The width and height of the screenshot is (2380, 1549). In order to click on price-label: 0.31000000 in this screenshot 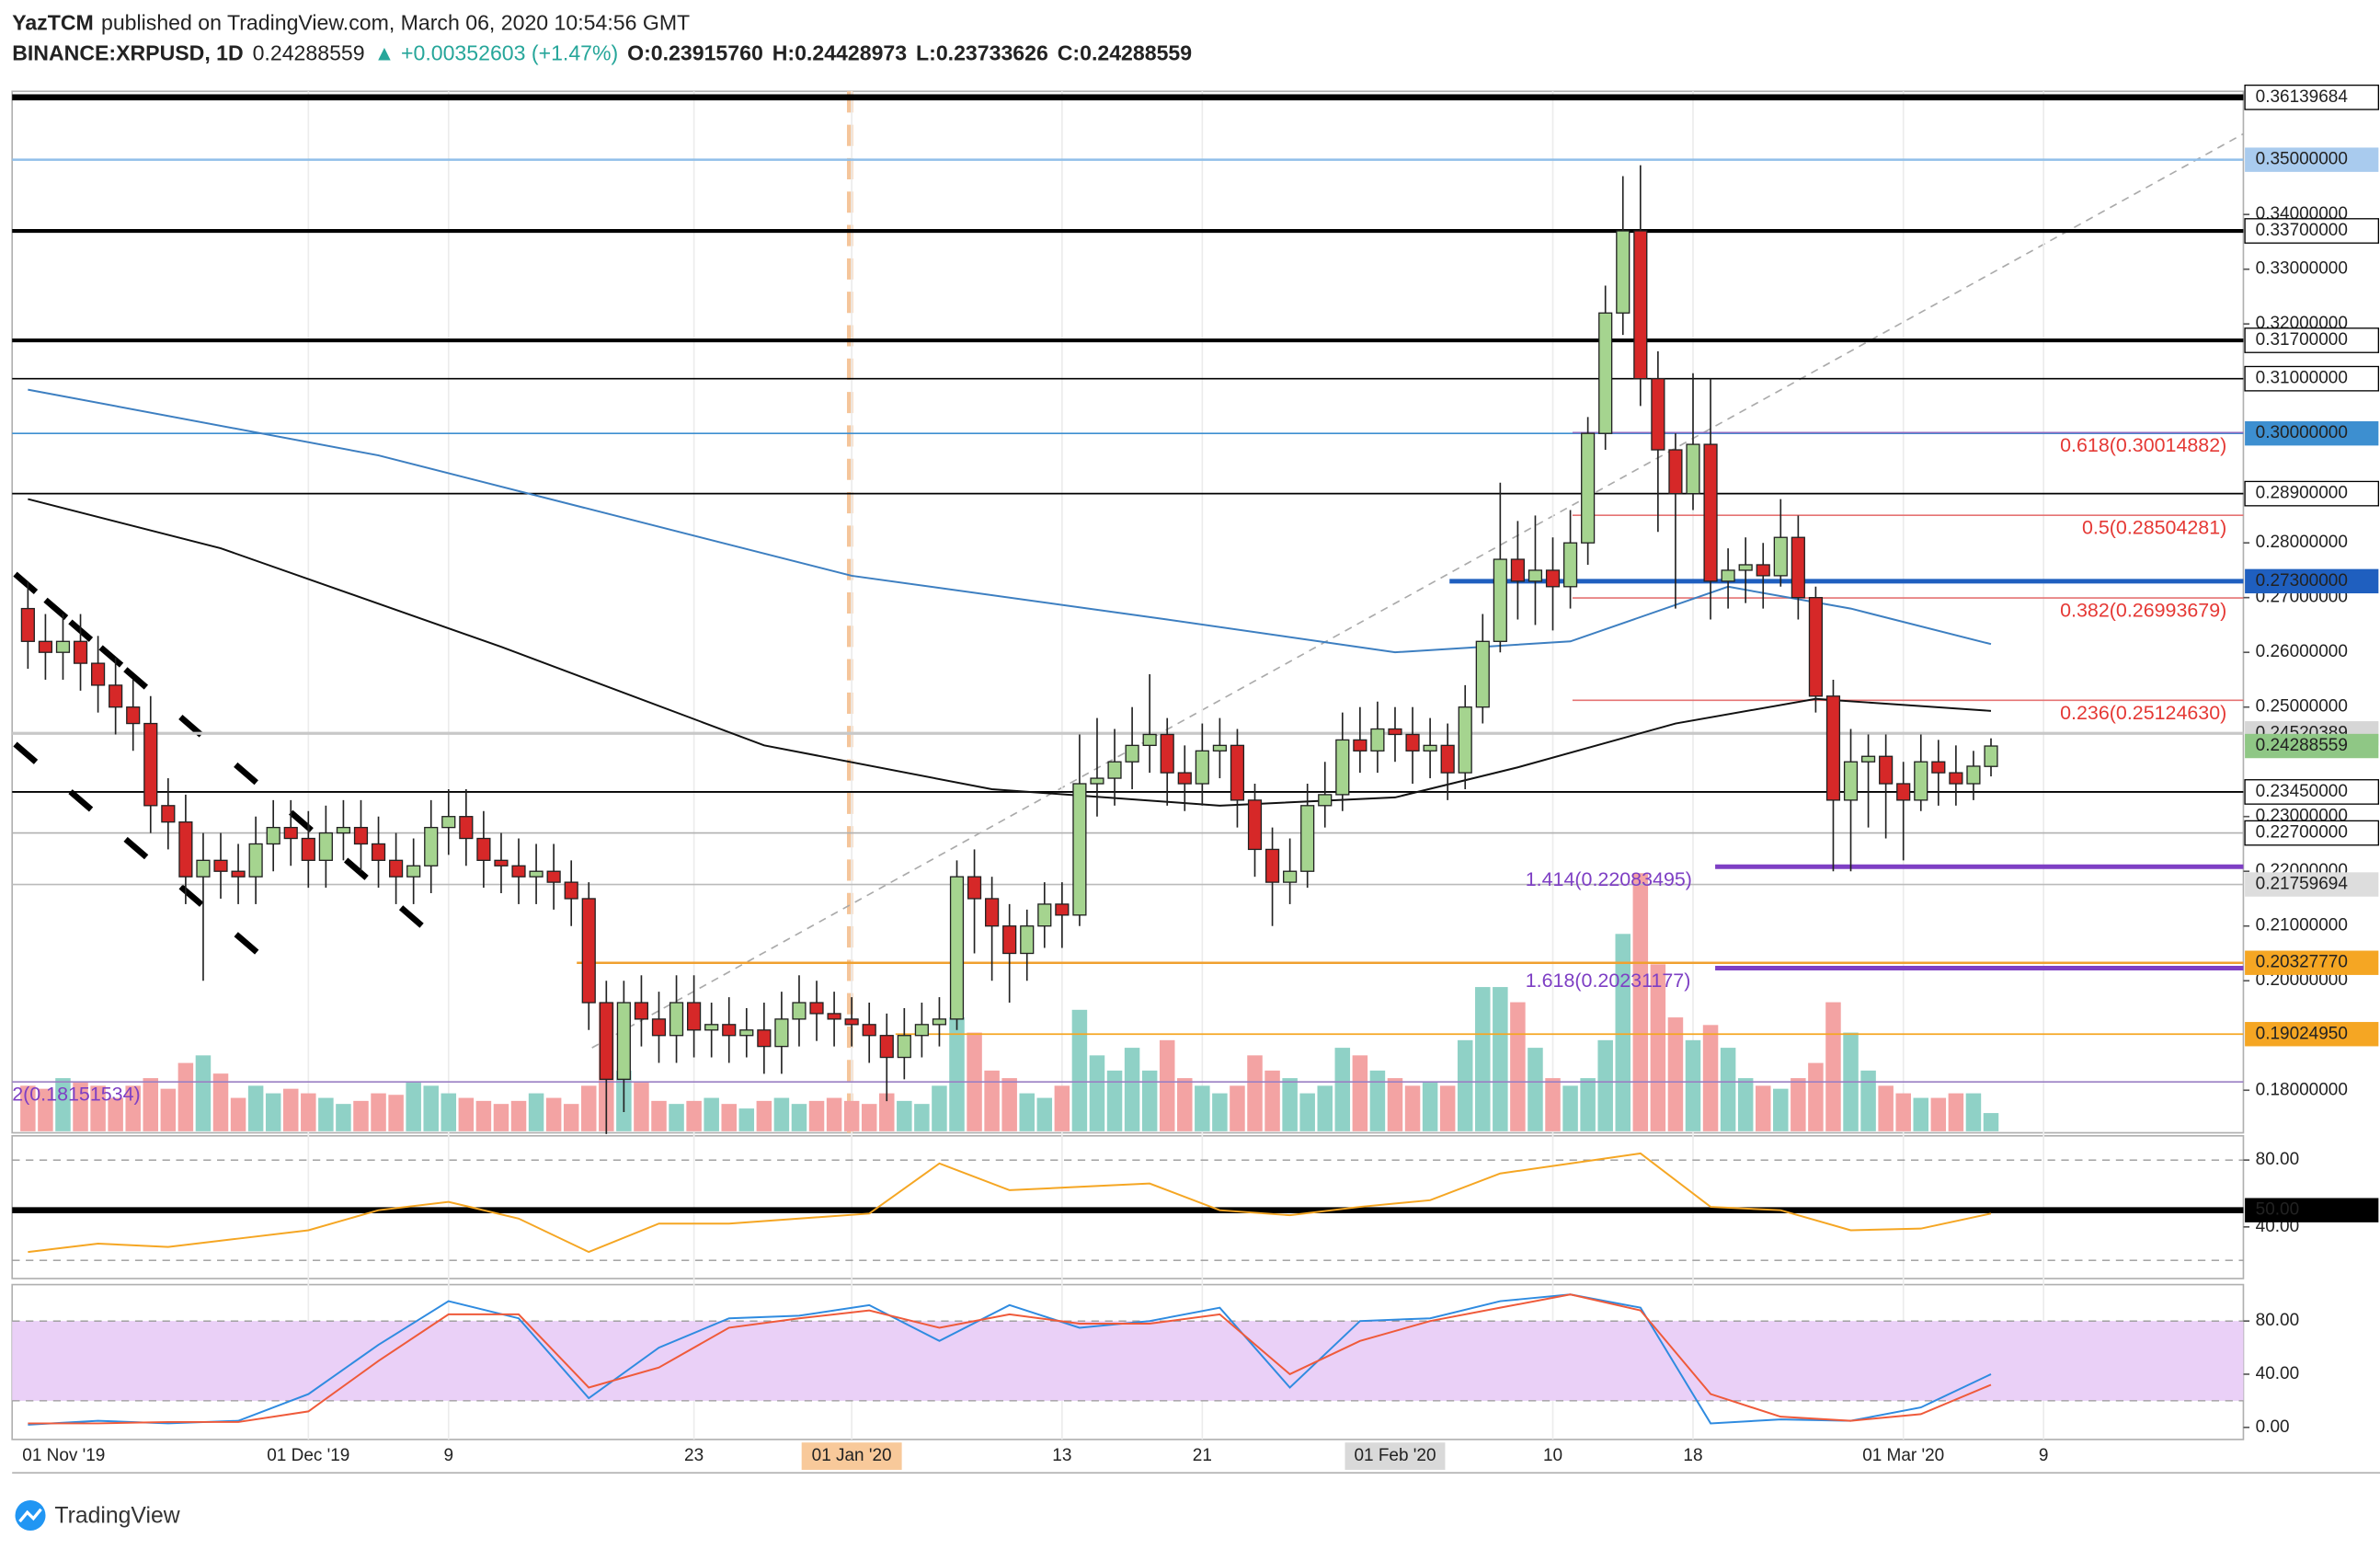, I will do `click(2302, 379)`.